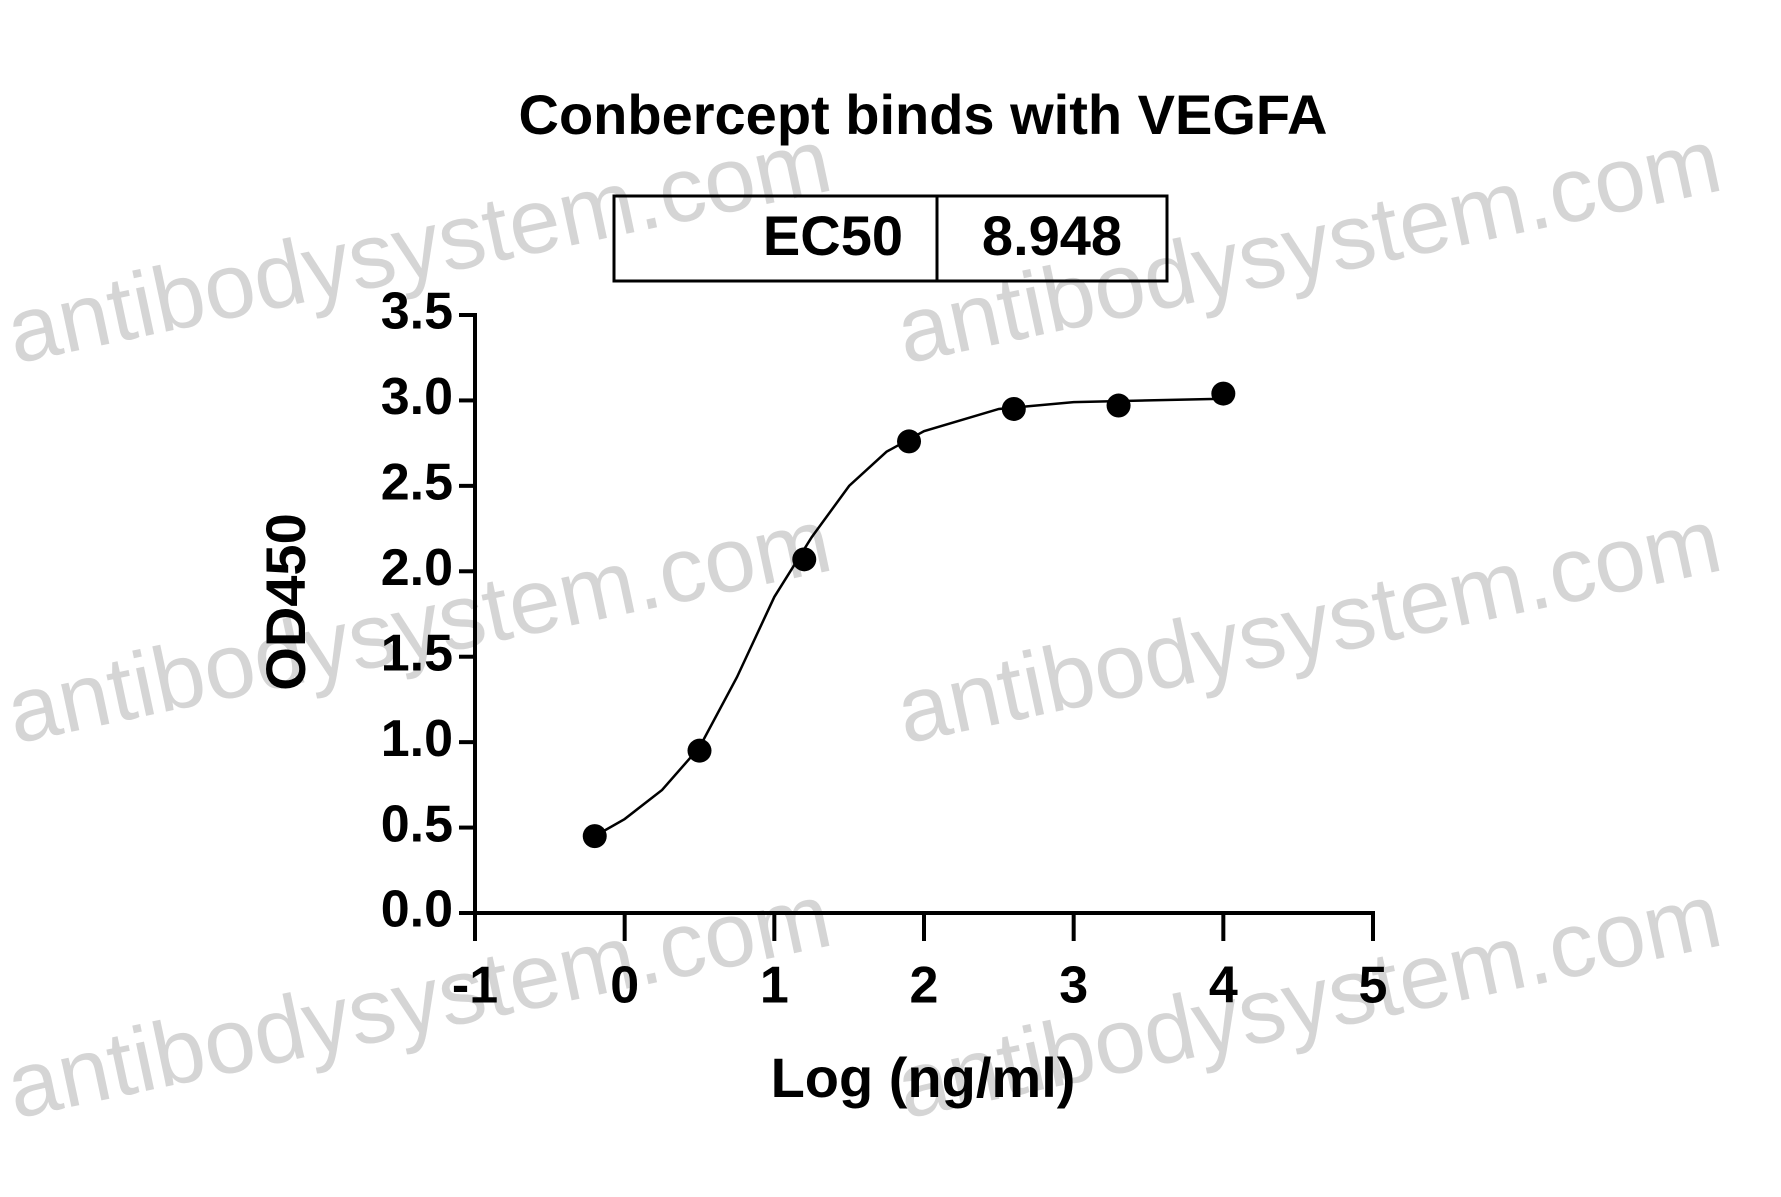  I want to click on ec50-label: EC50, so click(833, 235).